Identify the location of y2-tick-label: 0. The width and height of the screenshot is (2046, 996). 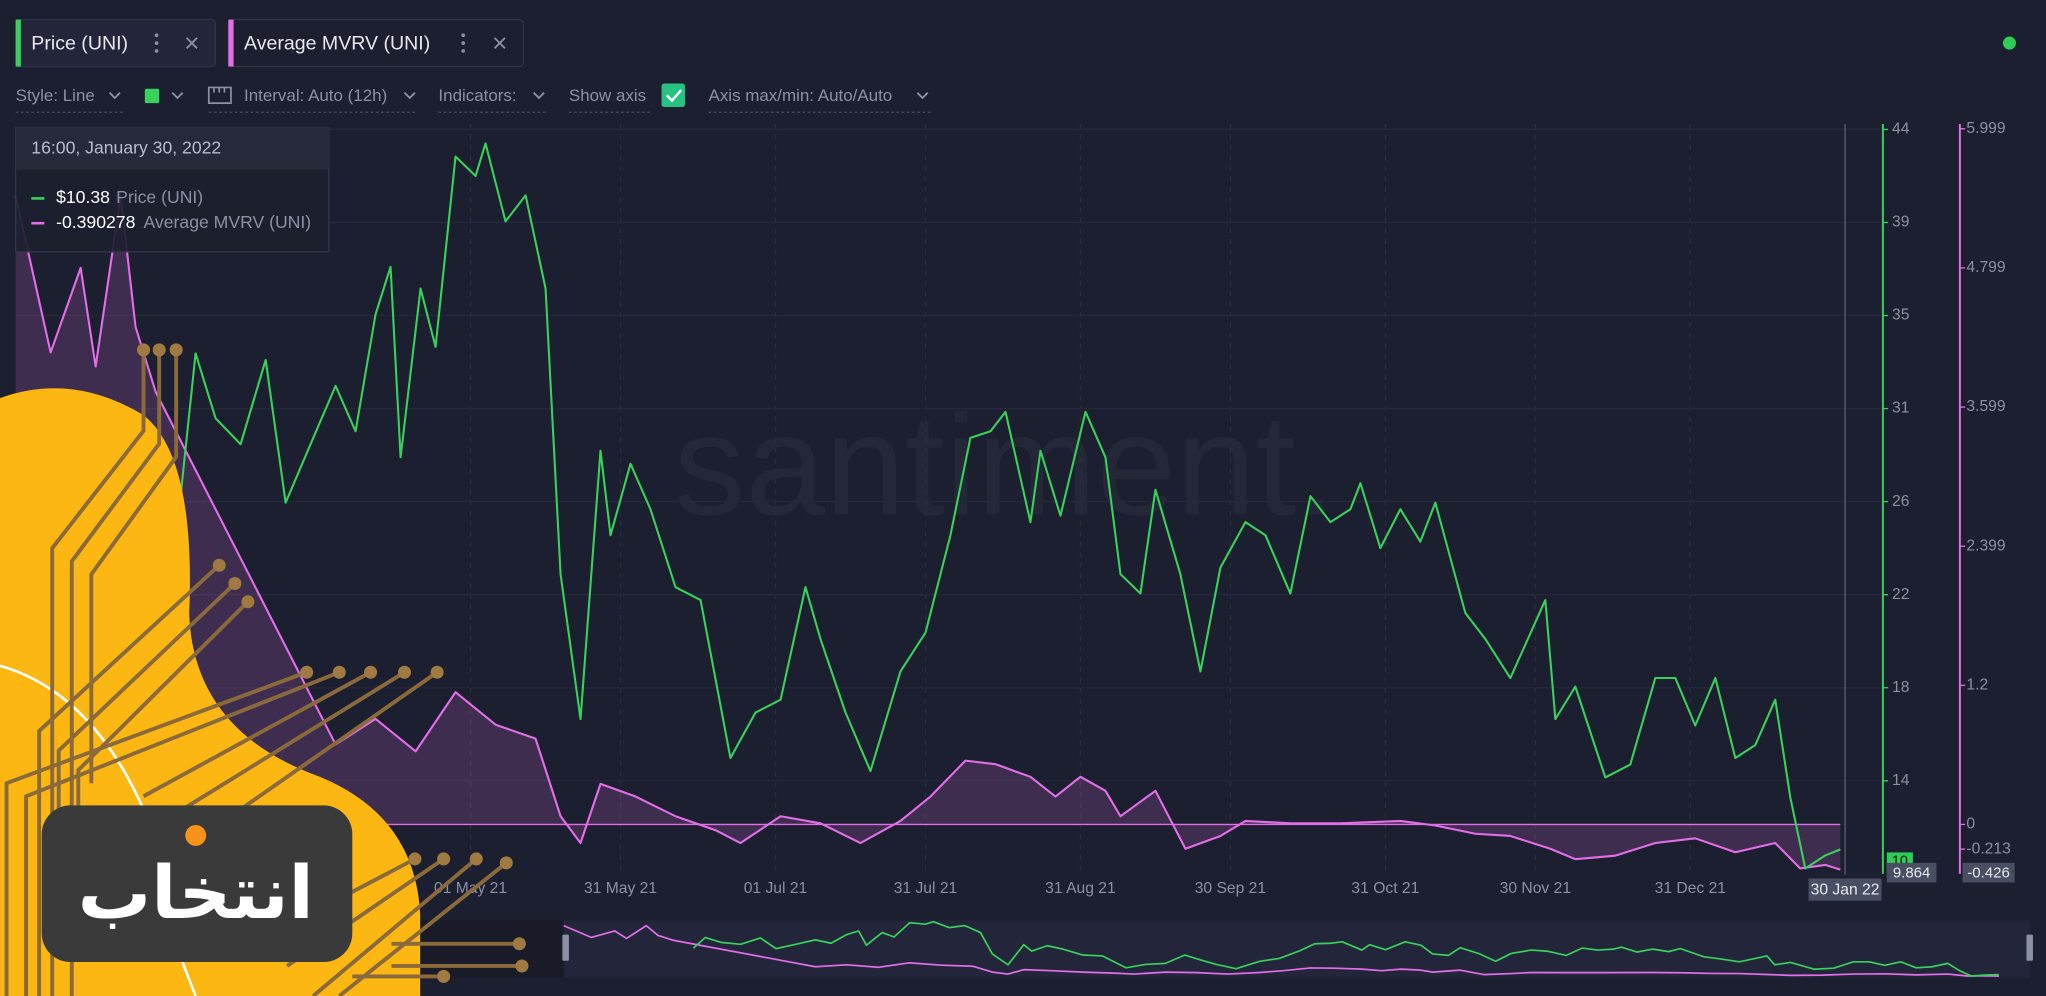
(1970, 824).